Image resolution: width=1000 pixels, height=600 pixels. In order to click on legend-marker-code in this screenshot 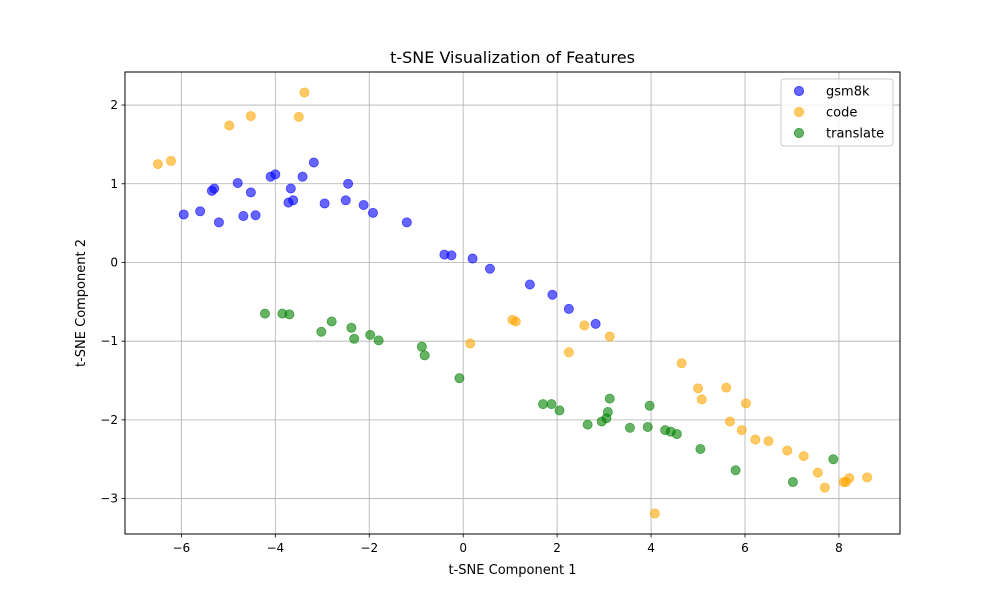, I will do `click(799, 112)`.